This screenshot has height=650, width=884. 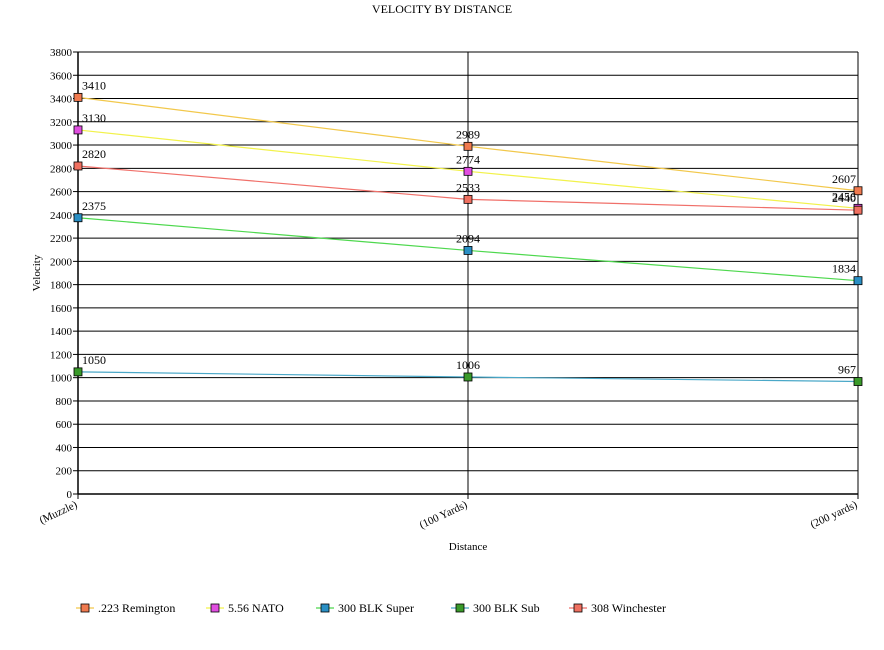 I want to click on y-tick-label: 2600, so click(x=61, y=193).